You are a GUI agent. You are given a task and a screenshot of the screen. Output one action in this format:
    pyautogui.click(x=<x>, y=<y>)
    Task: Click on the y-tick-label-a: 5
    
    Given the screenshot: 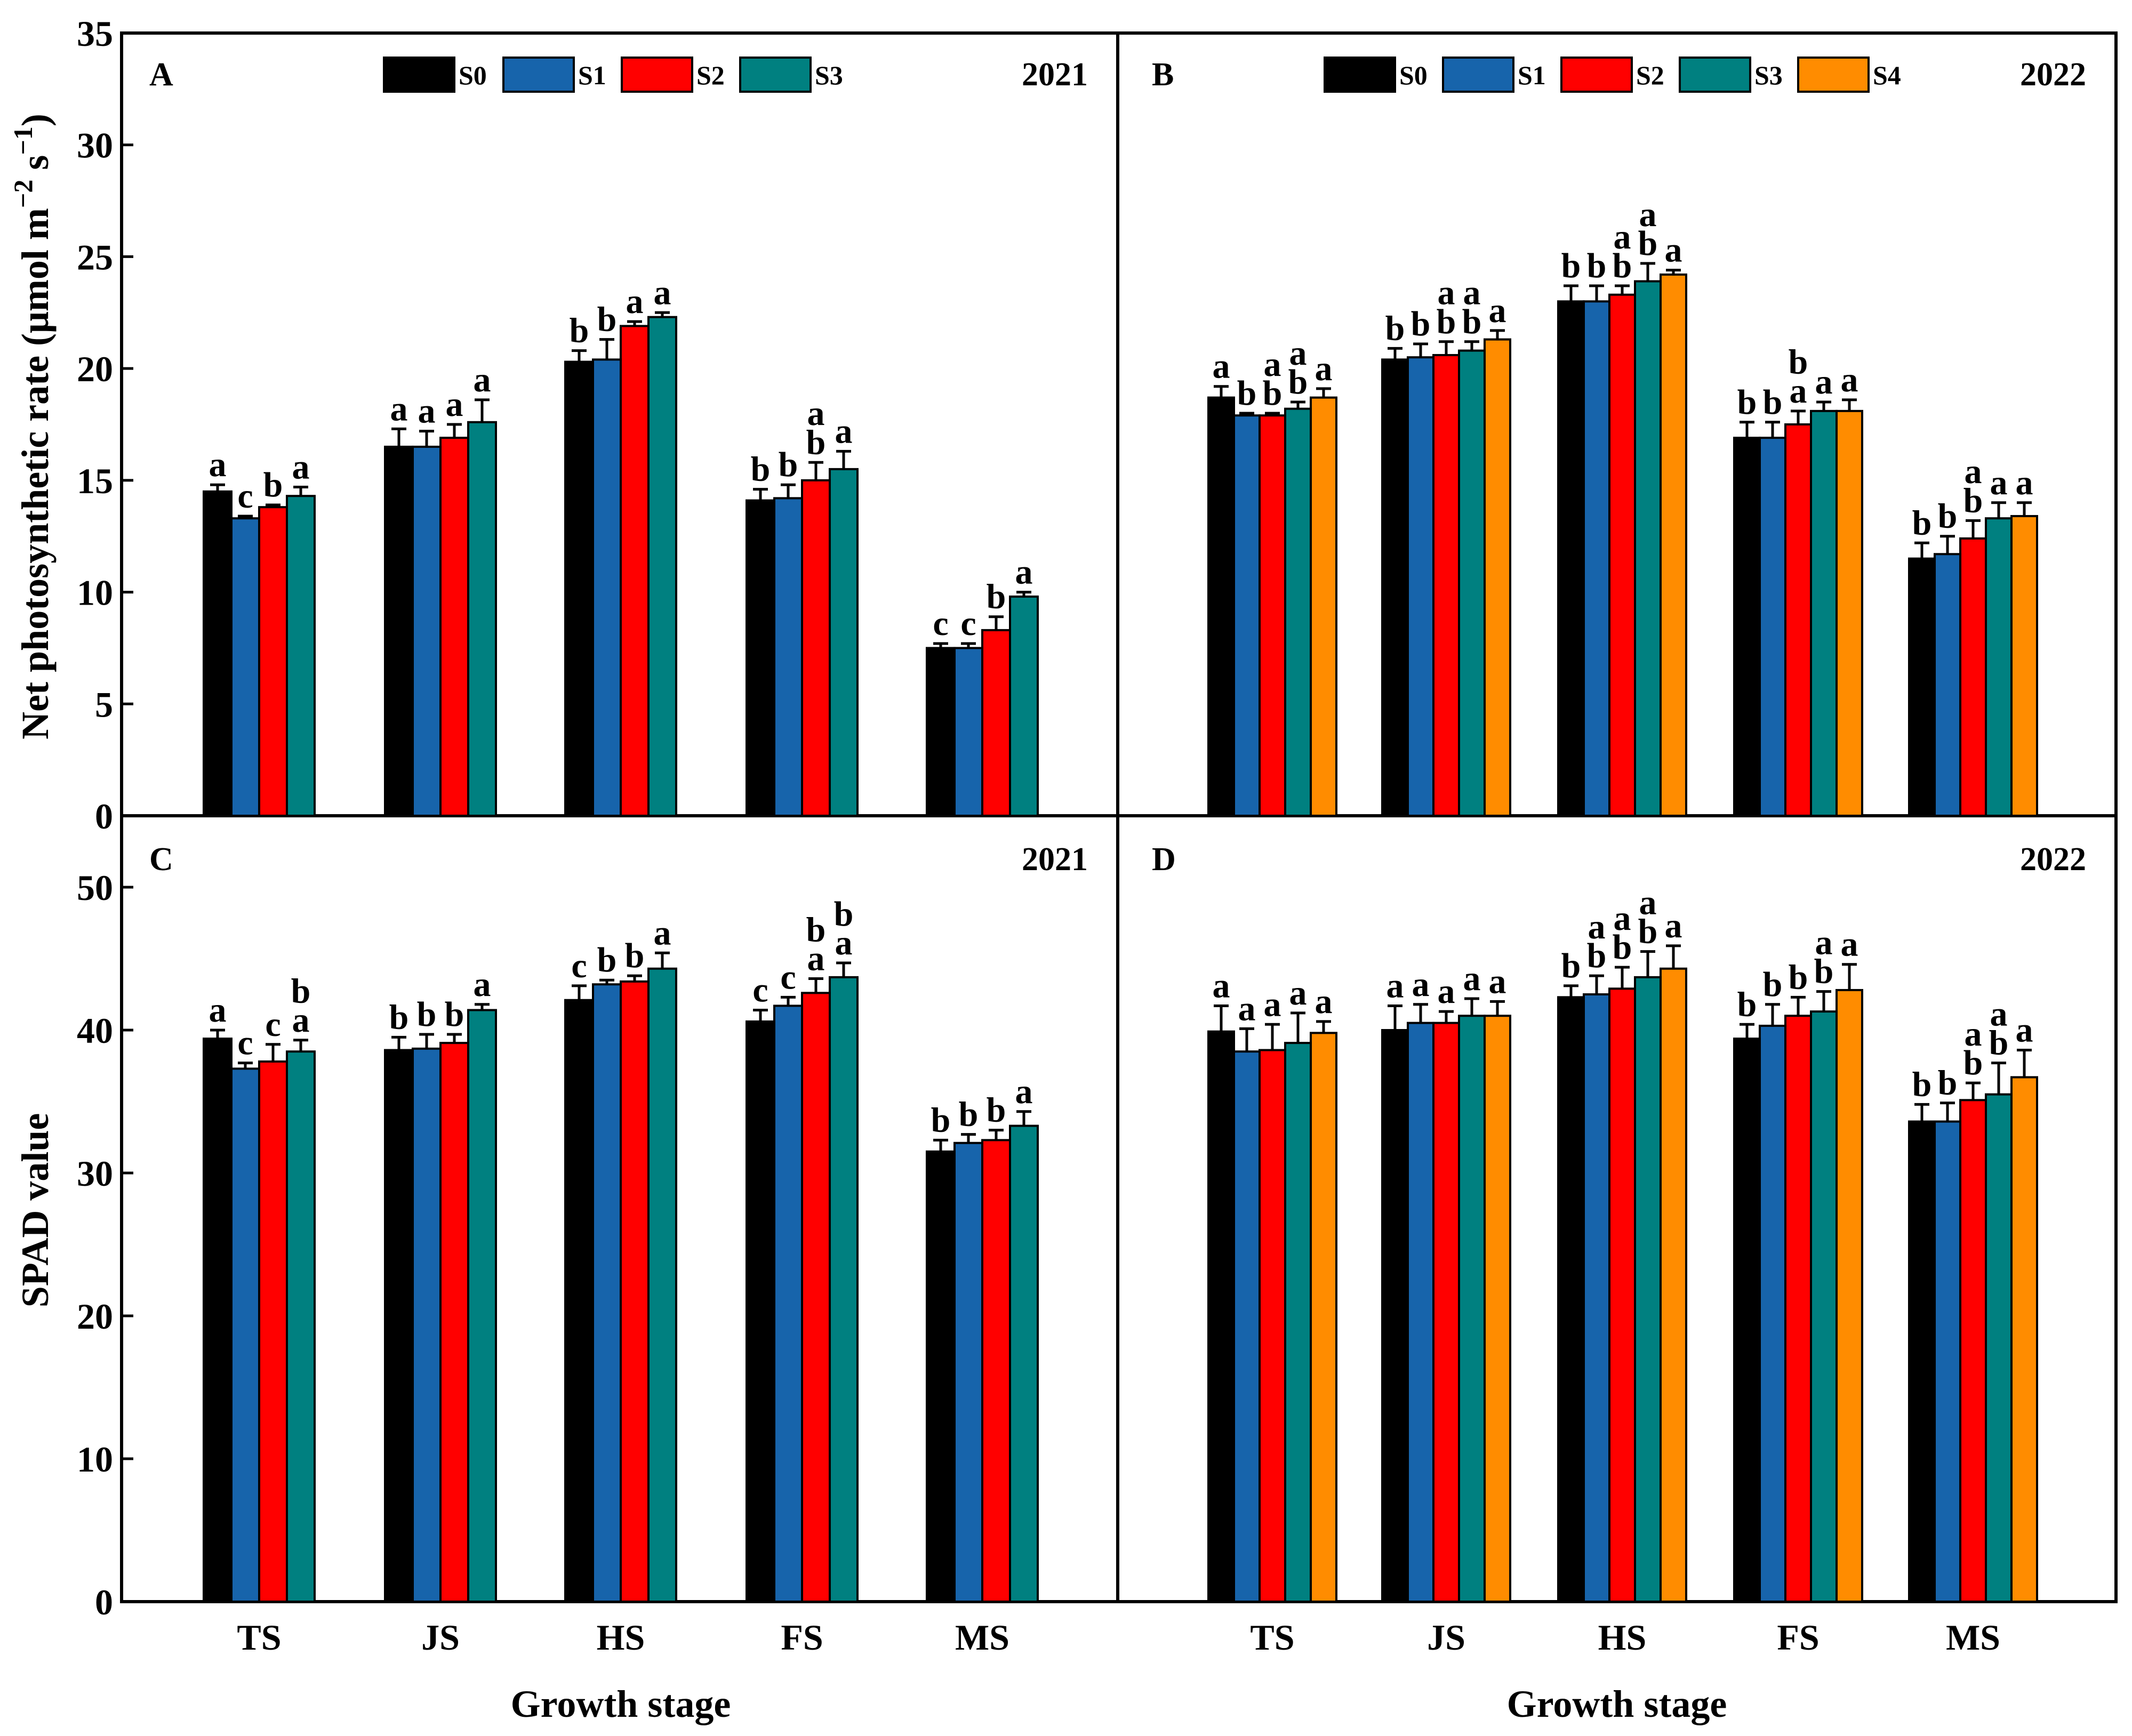 What is the action you would take?
    pyautogui.click(x=104, y=704)
    